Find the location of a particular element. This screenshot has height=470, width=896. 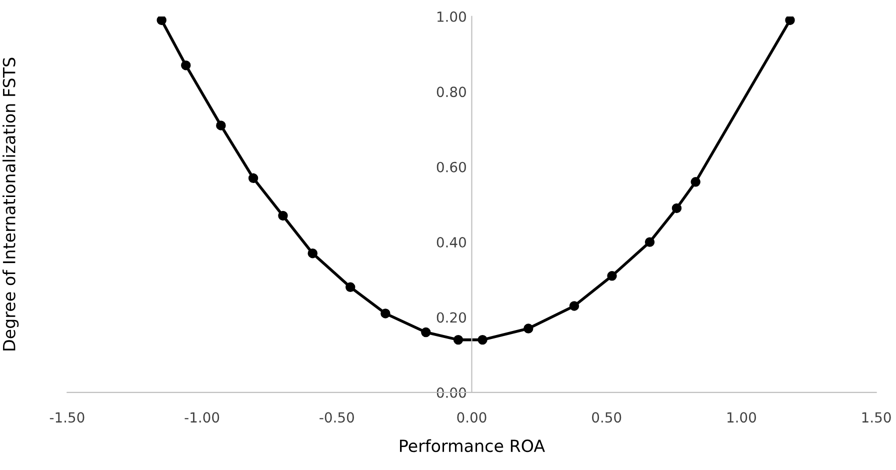

y-tick-label: 0.40 is located at coordinates (451, 242).